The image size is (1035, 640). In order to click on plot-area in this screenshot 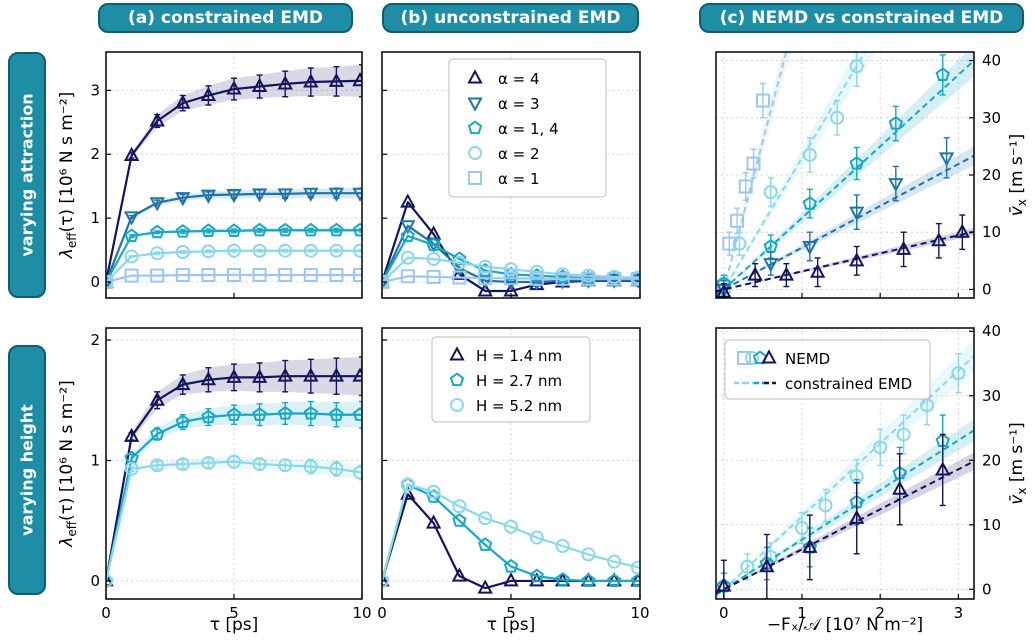, I will do `click(845, 463)`.